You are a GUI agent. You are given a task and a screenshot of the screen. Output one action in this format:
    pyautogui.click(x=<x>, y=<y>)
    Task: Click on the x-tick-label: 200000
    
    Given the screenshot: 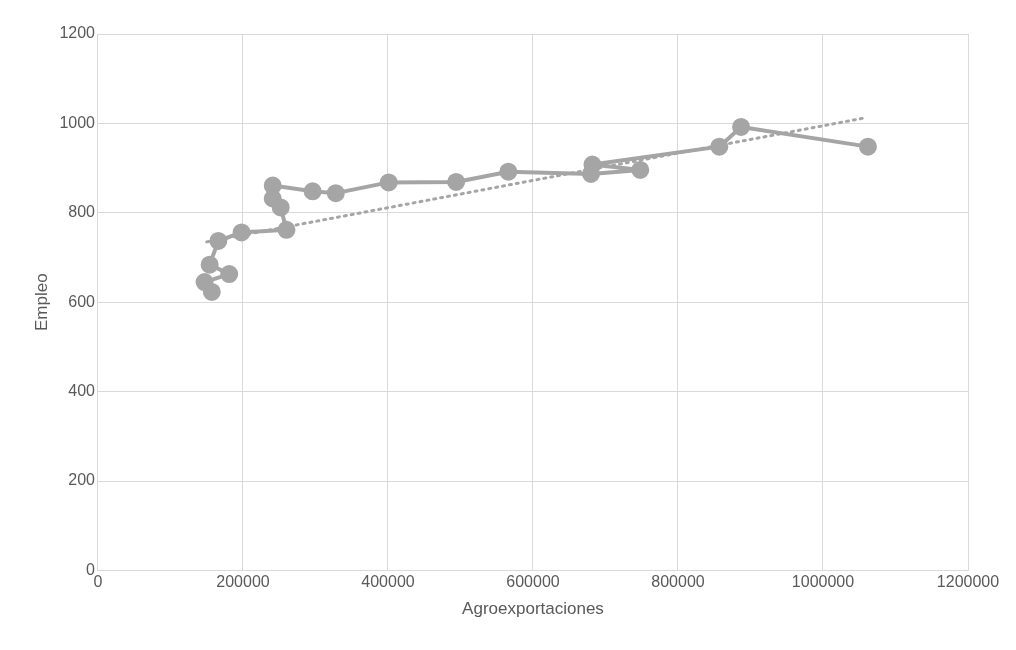 What is the action you would take?
    pyautogui.click(x=243, y=582)
    